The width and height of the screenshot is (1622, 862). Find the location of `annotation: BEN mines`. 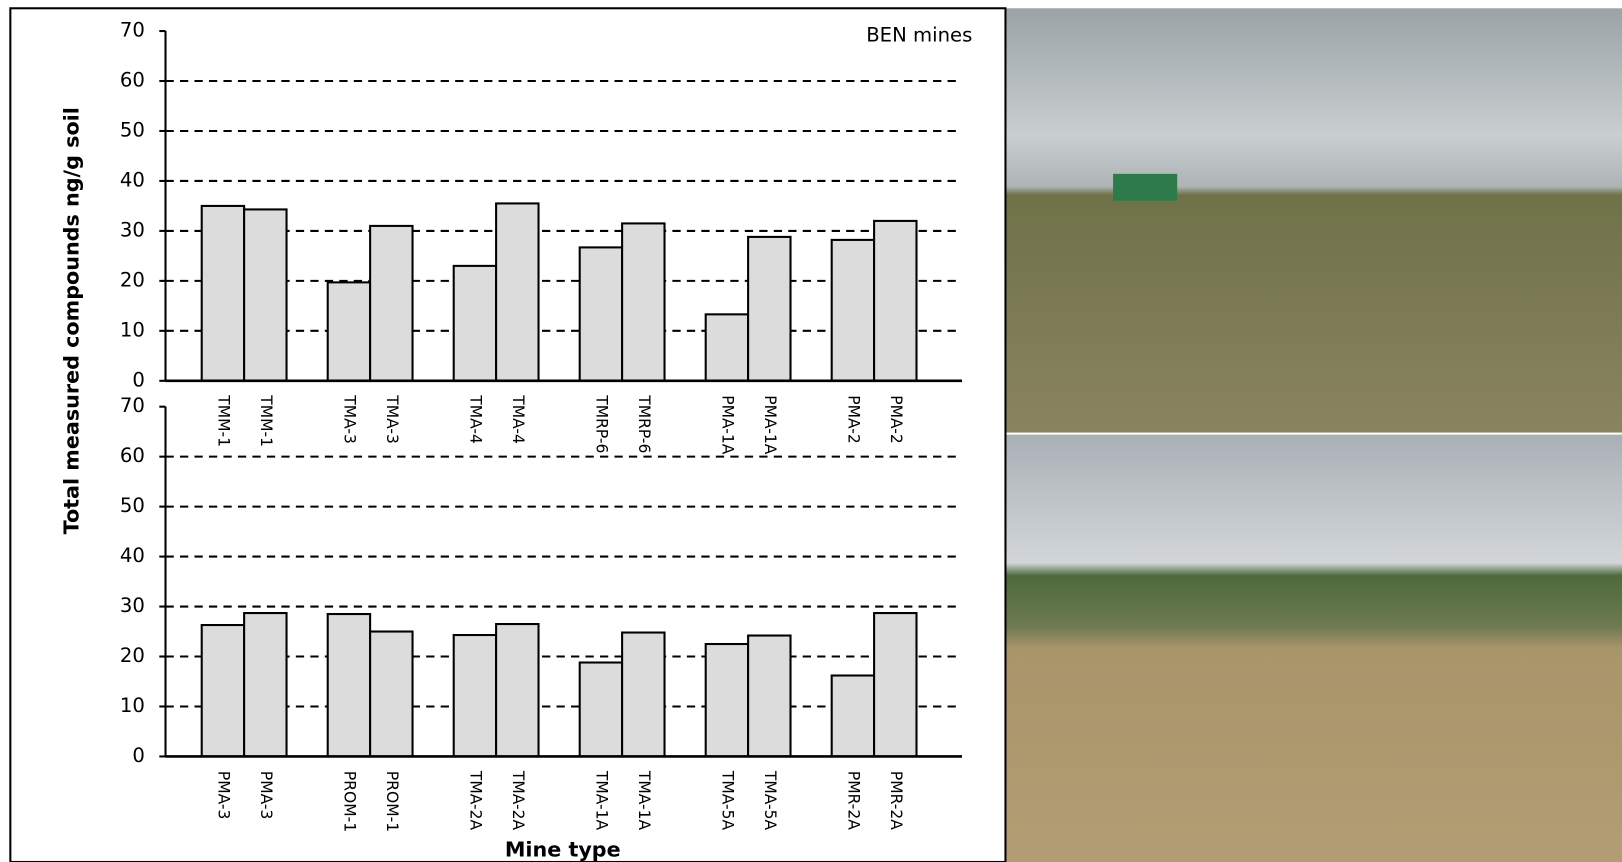

annotation: BEN mines is located at coordinates (919, 35).